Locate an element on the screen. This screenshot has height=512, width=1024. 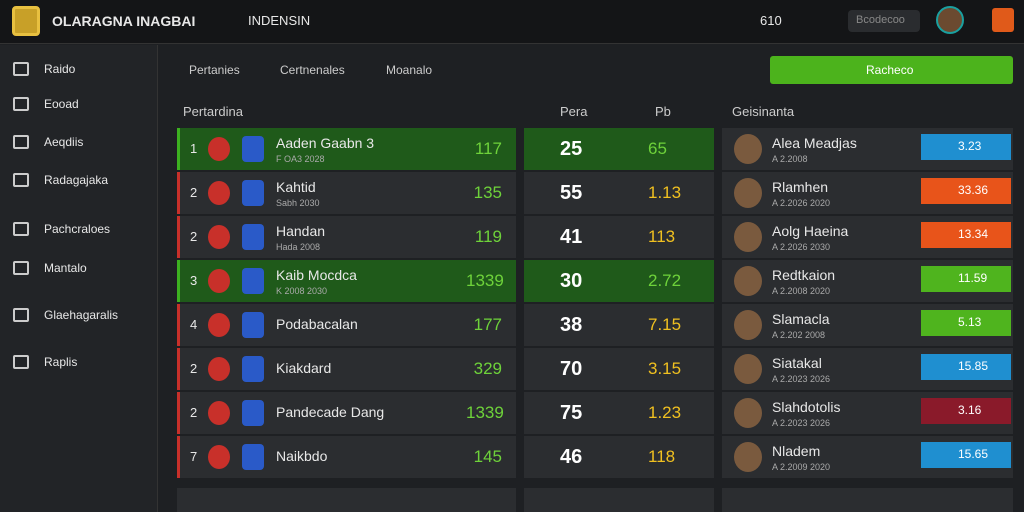
menu-item: Aeqdiis is located at coordinates (64, 142).